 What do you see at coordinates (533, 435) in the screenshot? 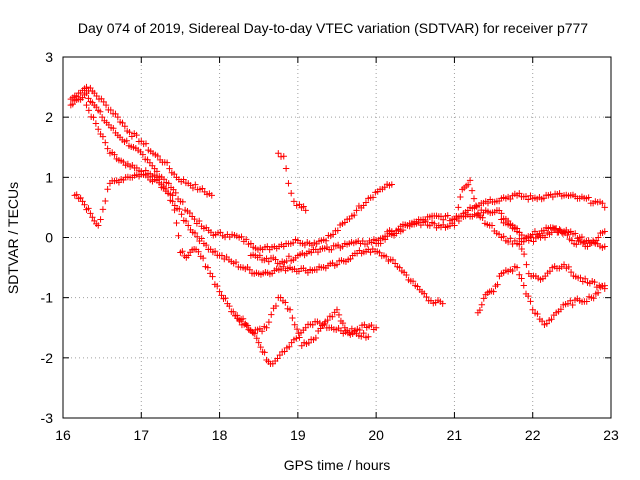
I see `x-tick-label: 22` at bounding box center [533, 435].